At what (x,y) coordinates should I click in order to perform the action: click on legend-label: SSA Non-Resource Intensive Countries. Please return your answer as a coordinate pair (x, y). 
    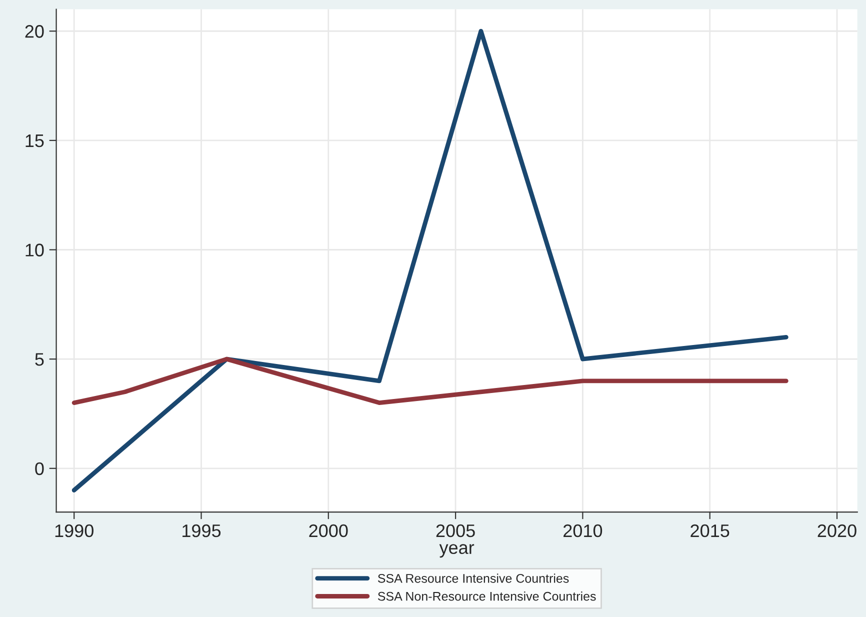
    Looking at the image, I should click on (487, 596).